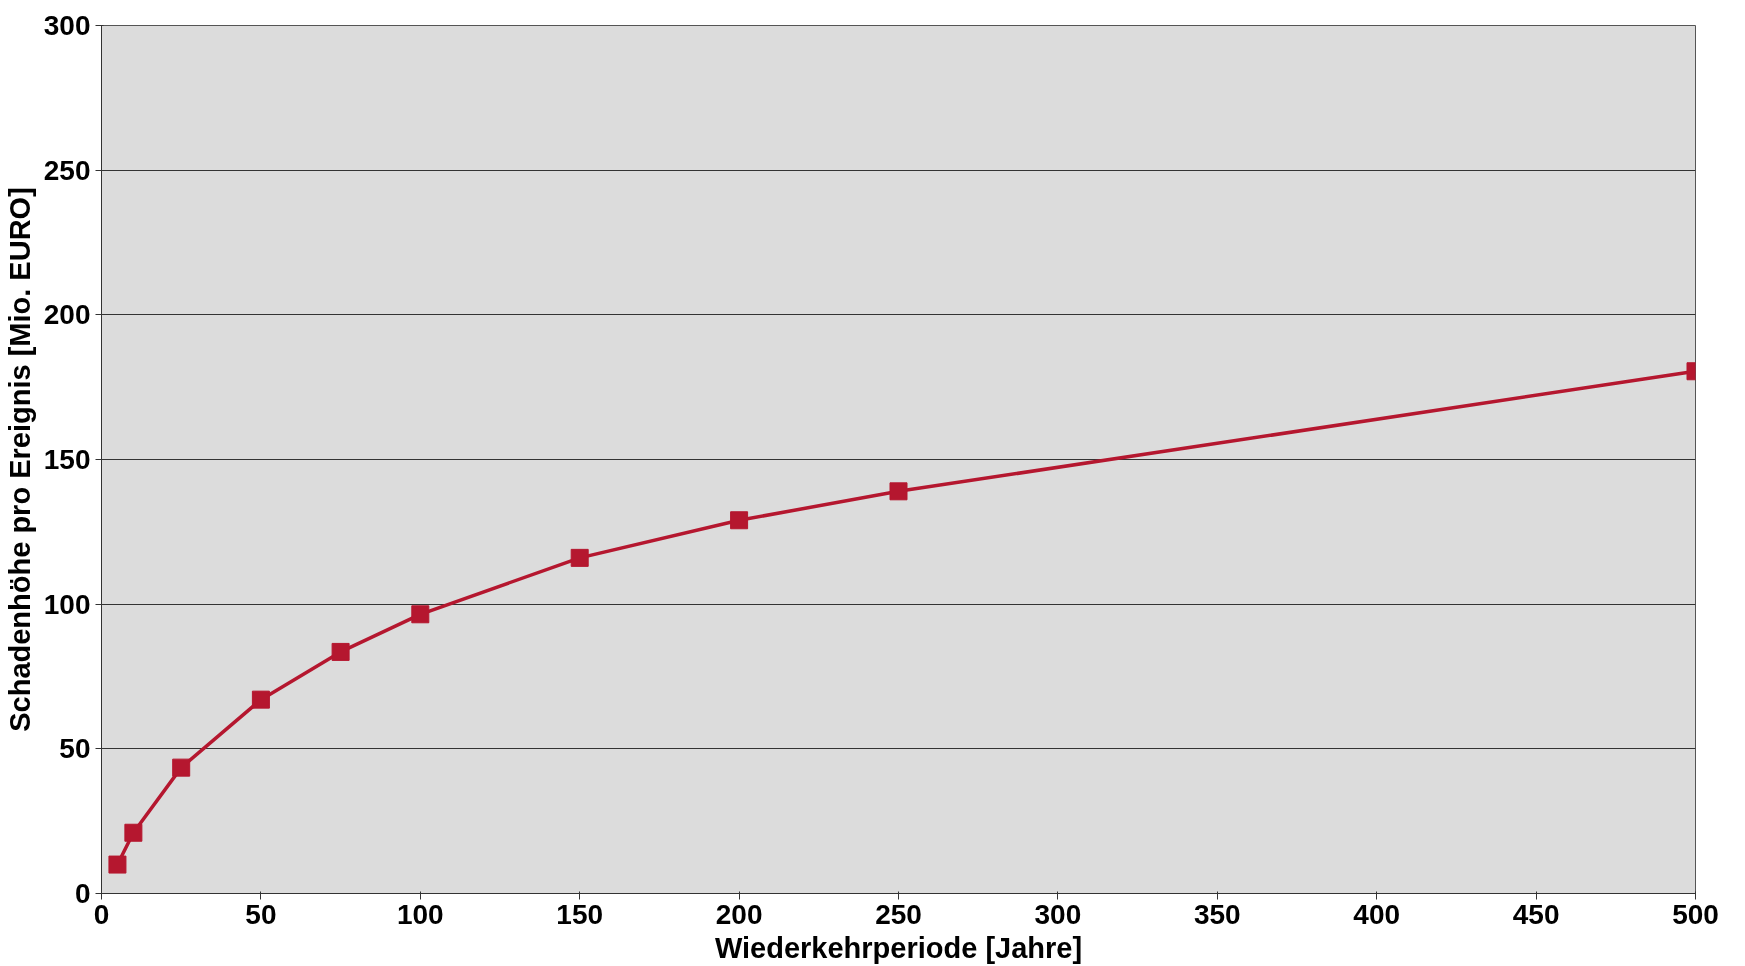 This screenshot has width=1745, height=966. I want to click on x-tick-label: 50, so click(261, 914).